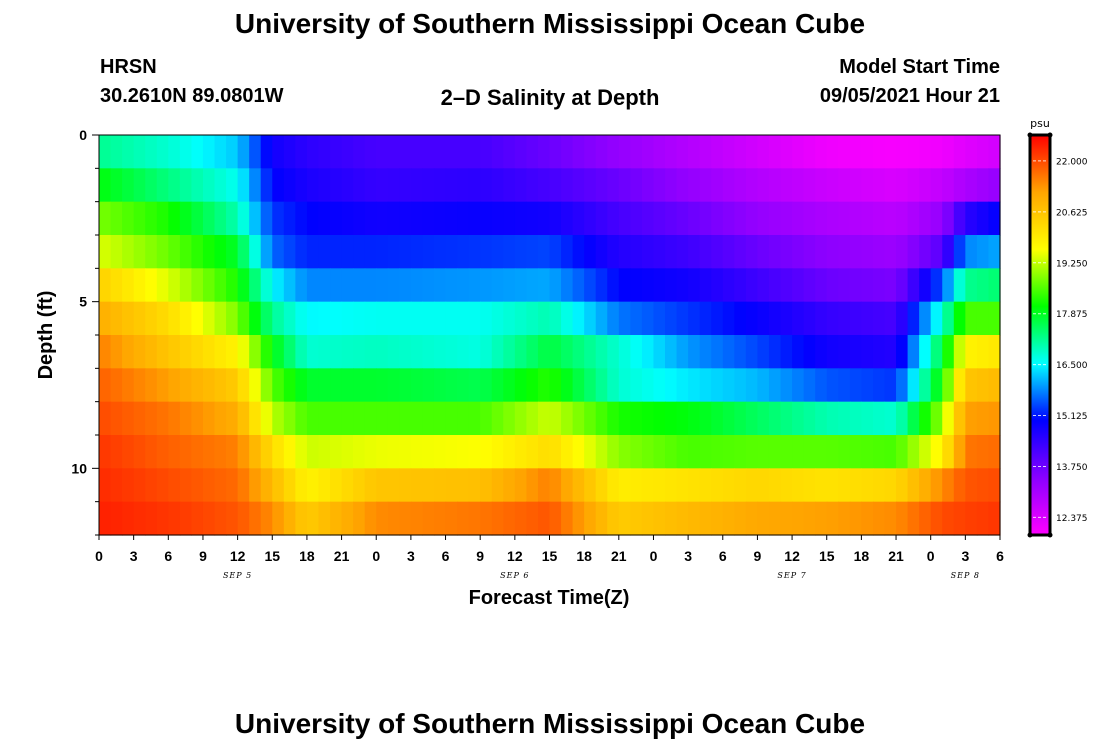 The width and height of the screenshot is (1100, 750). Describe the element at coordinates (515, 556) in the screenshot. I see `x-tick-label: 12` at that location.